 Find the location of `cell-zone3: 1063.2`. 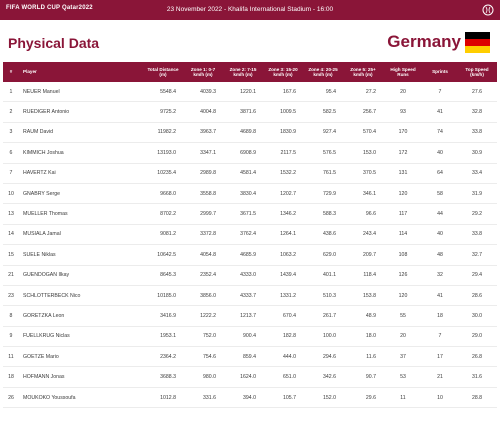

cell-zone3: 1063.2 is located at coordinates (283, 255).